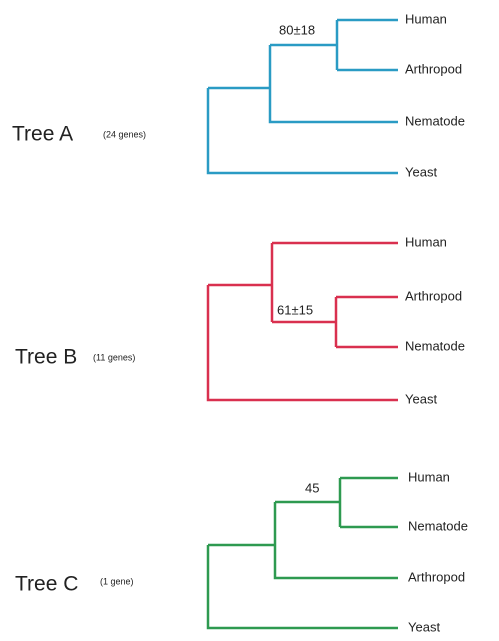 The height and width of the screenshot is (641, 499). Describe the element at coordinates (295, 309) in the screenshot. I see `support-label: 61±15` at that location.